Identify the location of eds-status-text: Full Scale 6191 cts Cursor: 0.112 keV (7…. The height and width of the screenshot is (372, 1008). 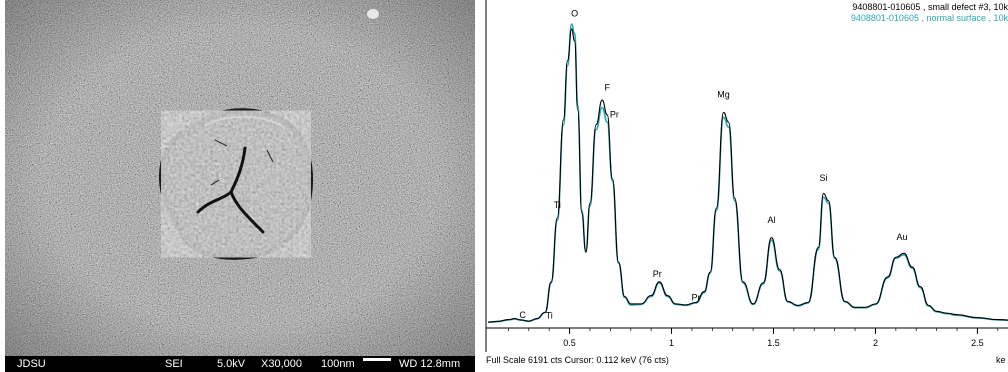
(577, 360).